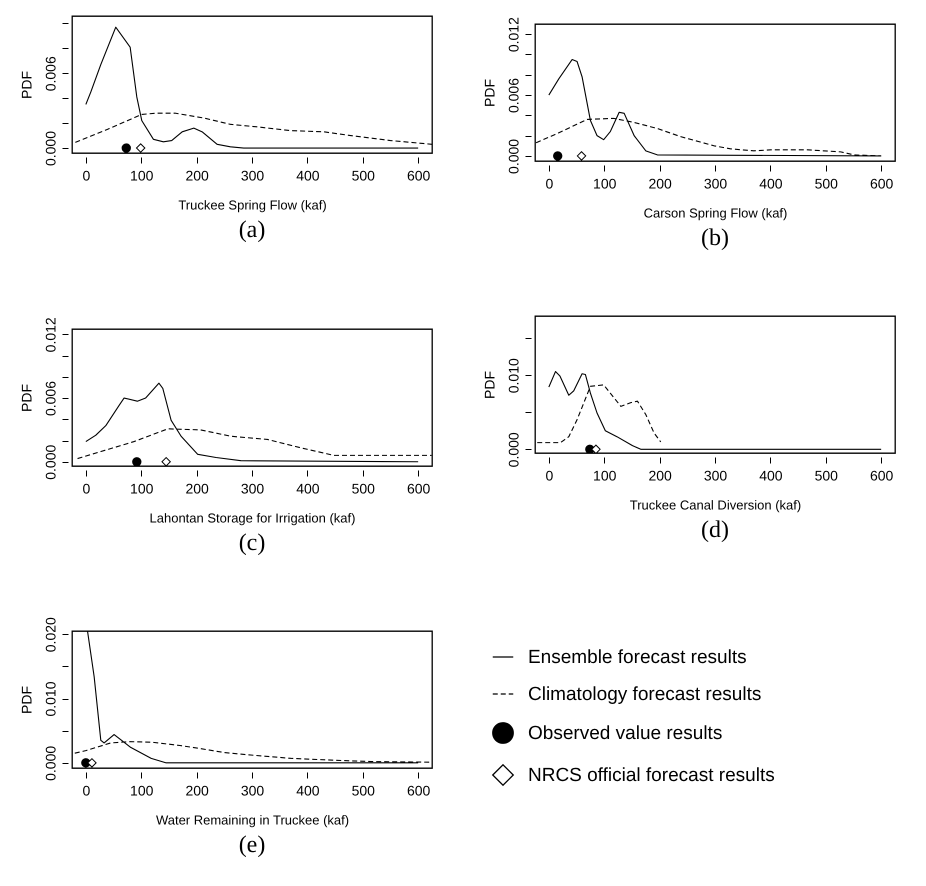 This screenshot has height=886, width=926. Describe the element at coordinates (651, 775) in the screenshot. I see `legend-label: NRCS official forecast results` at that location.